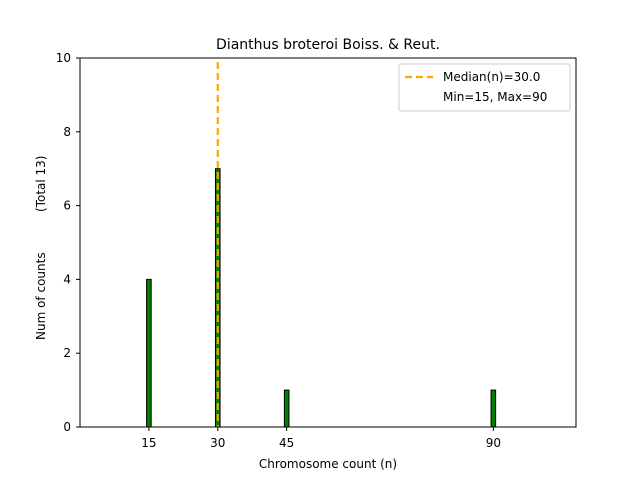  I want to click on x-tick-label-30: 30, so click(217, 443).